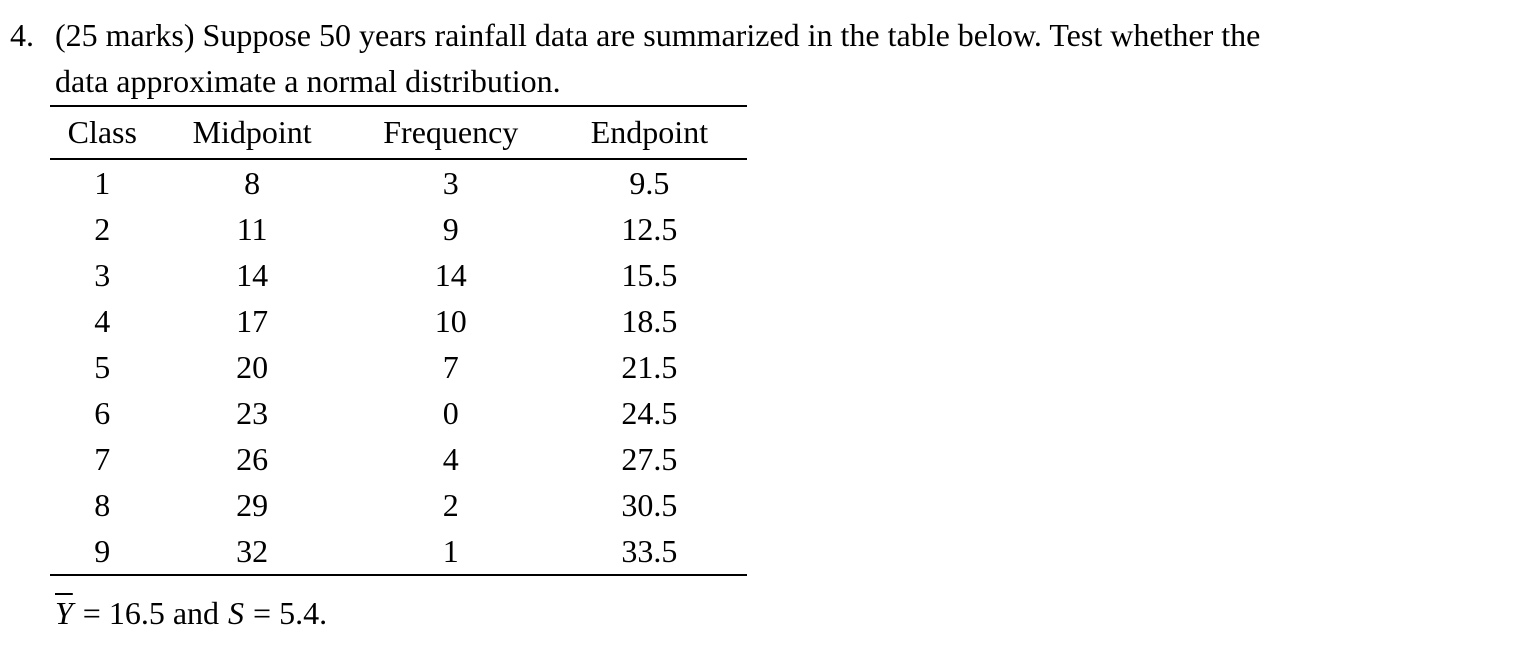 The image size is (1535, 662). What do you see at coordinates (252, 274) in the screenshot?
I see `cell-midpoint: 14` at bounding box center [252, 274].